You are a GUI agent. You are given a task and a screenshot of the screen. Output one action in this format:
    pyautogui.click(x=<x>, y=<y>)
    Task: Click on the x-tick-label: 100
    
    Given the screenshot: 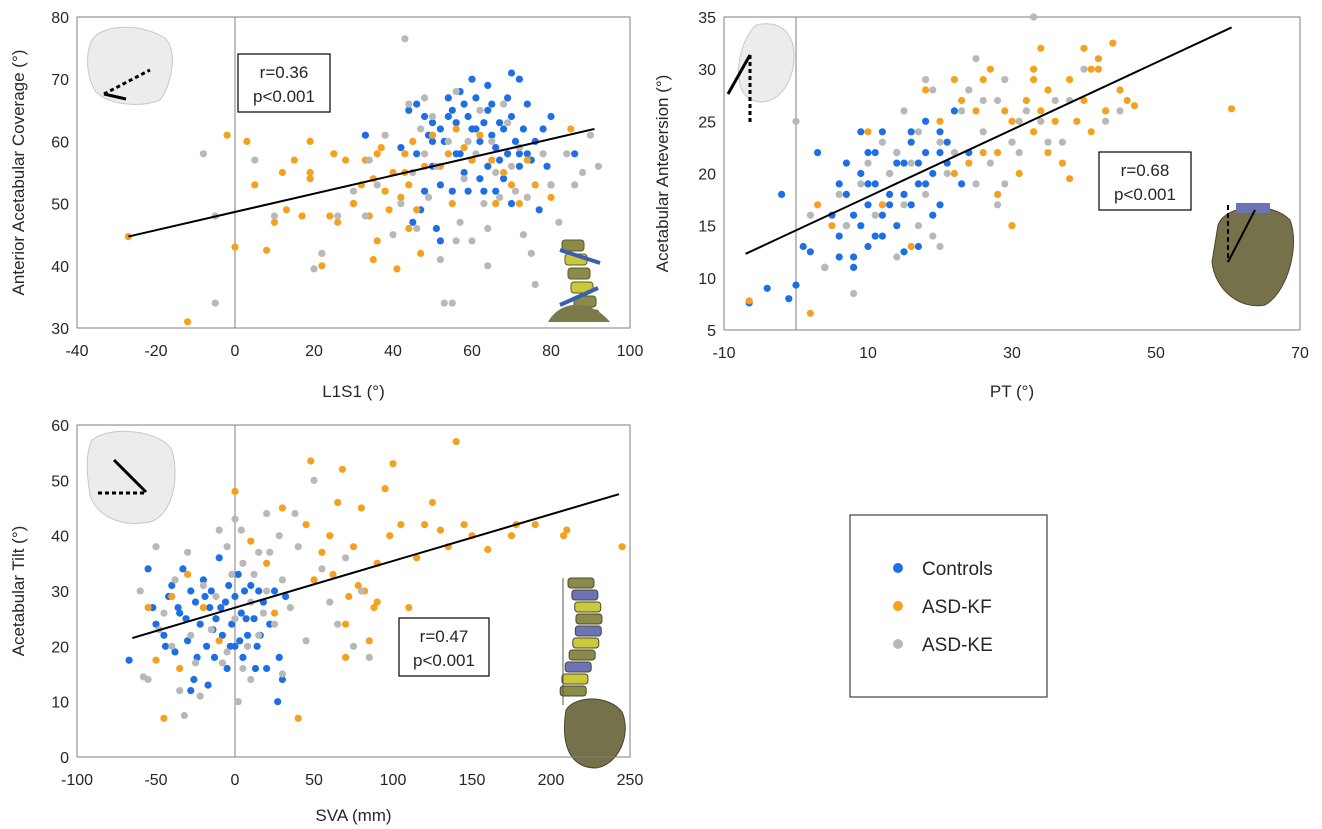 What is the action you would take?
    pyautogui.click(x=393, y=780)
    